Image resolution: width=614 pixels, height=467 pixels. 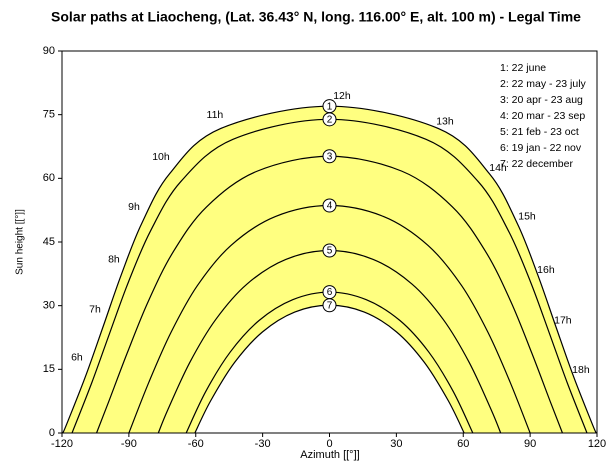 I want to click on x-tick-label: 0, so click(x=329, y=444).